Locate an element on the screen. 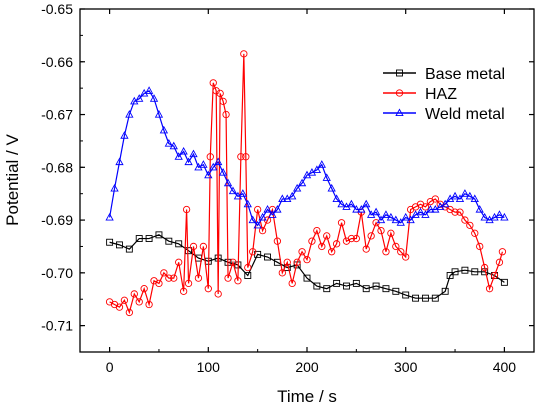 This screenshot has width=550, height=409. y-tick-label: -0.66 is located at coordinates (57, 62).